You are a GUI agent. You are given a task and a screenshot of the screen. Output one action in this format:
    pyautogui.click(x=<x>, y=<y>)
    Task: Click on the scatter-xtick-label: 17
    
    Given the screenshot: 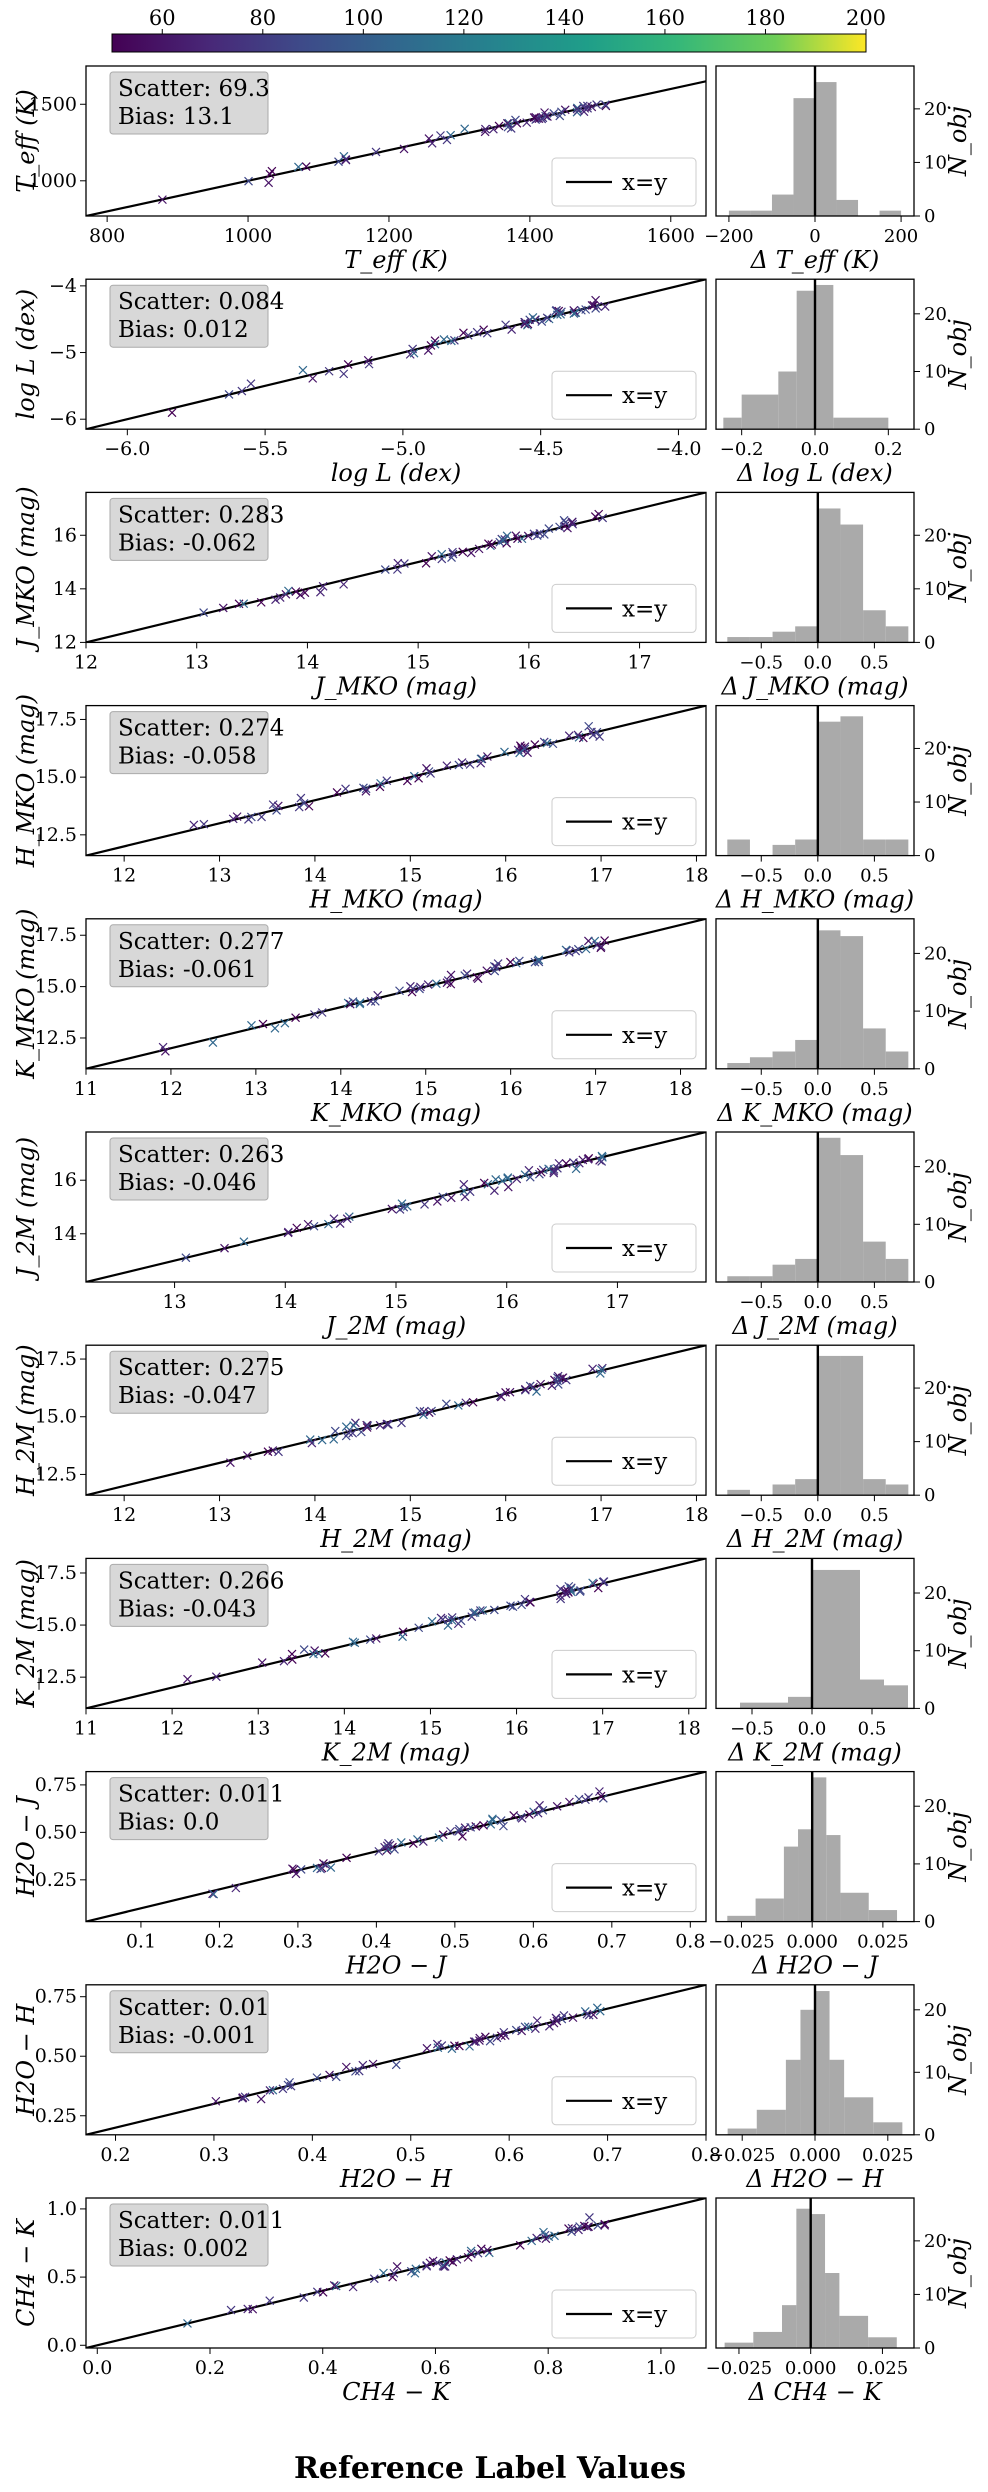 What is the action you would take?
    pyautogui.click(x=601, y=1515)
    